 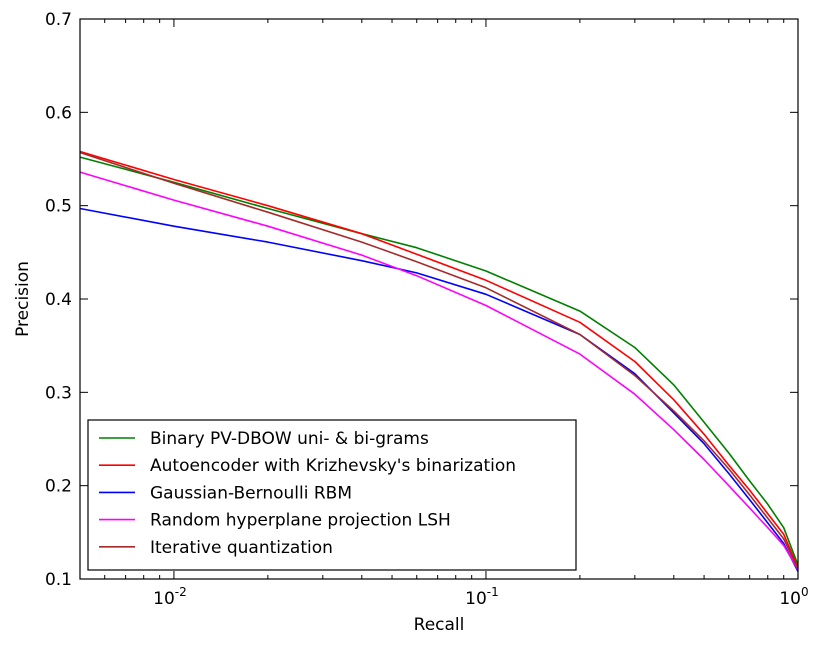 What do you see at coordinates (439, 625) in the screenshot?
I see `x-axis-label: Recall` at bounding box center [439, 625].